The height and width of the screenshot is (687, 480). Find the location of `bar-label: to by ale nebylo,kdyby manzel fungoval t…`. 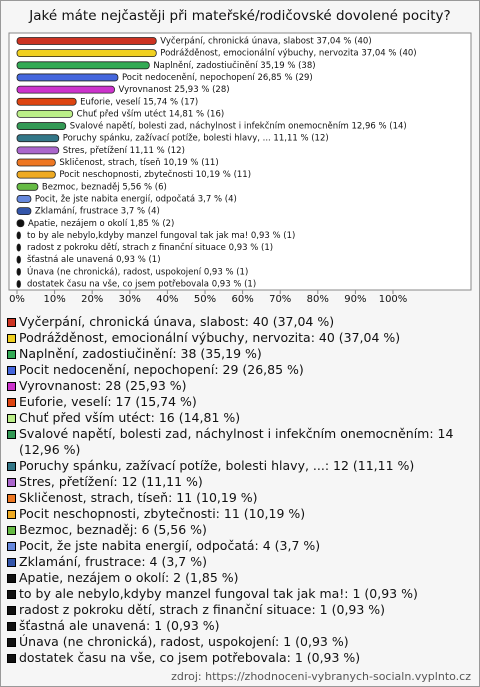

bar-label: to by ale nebylo,kdyby manzel fungoval t… is located at coordinates (161, 236).